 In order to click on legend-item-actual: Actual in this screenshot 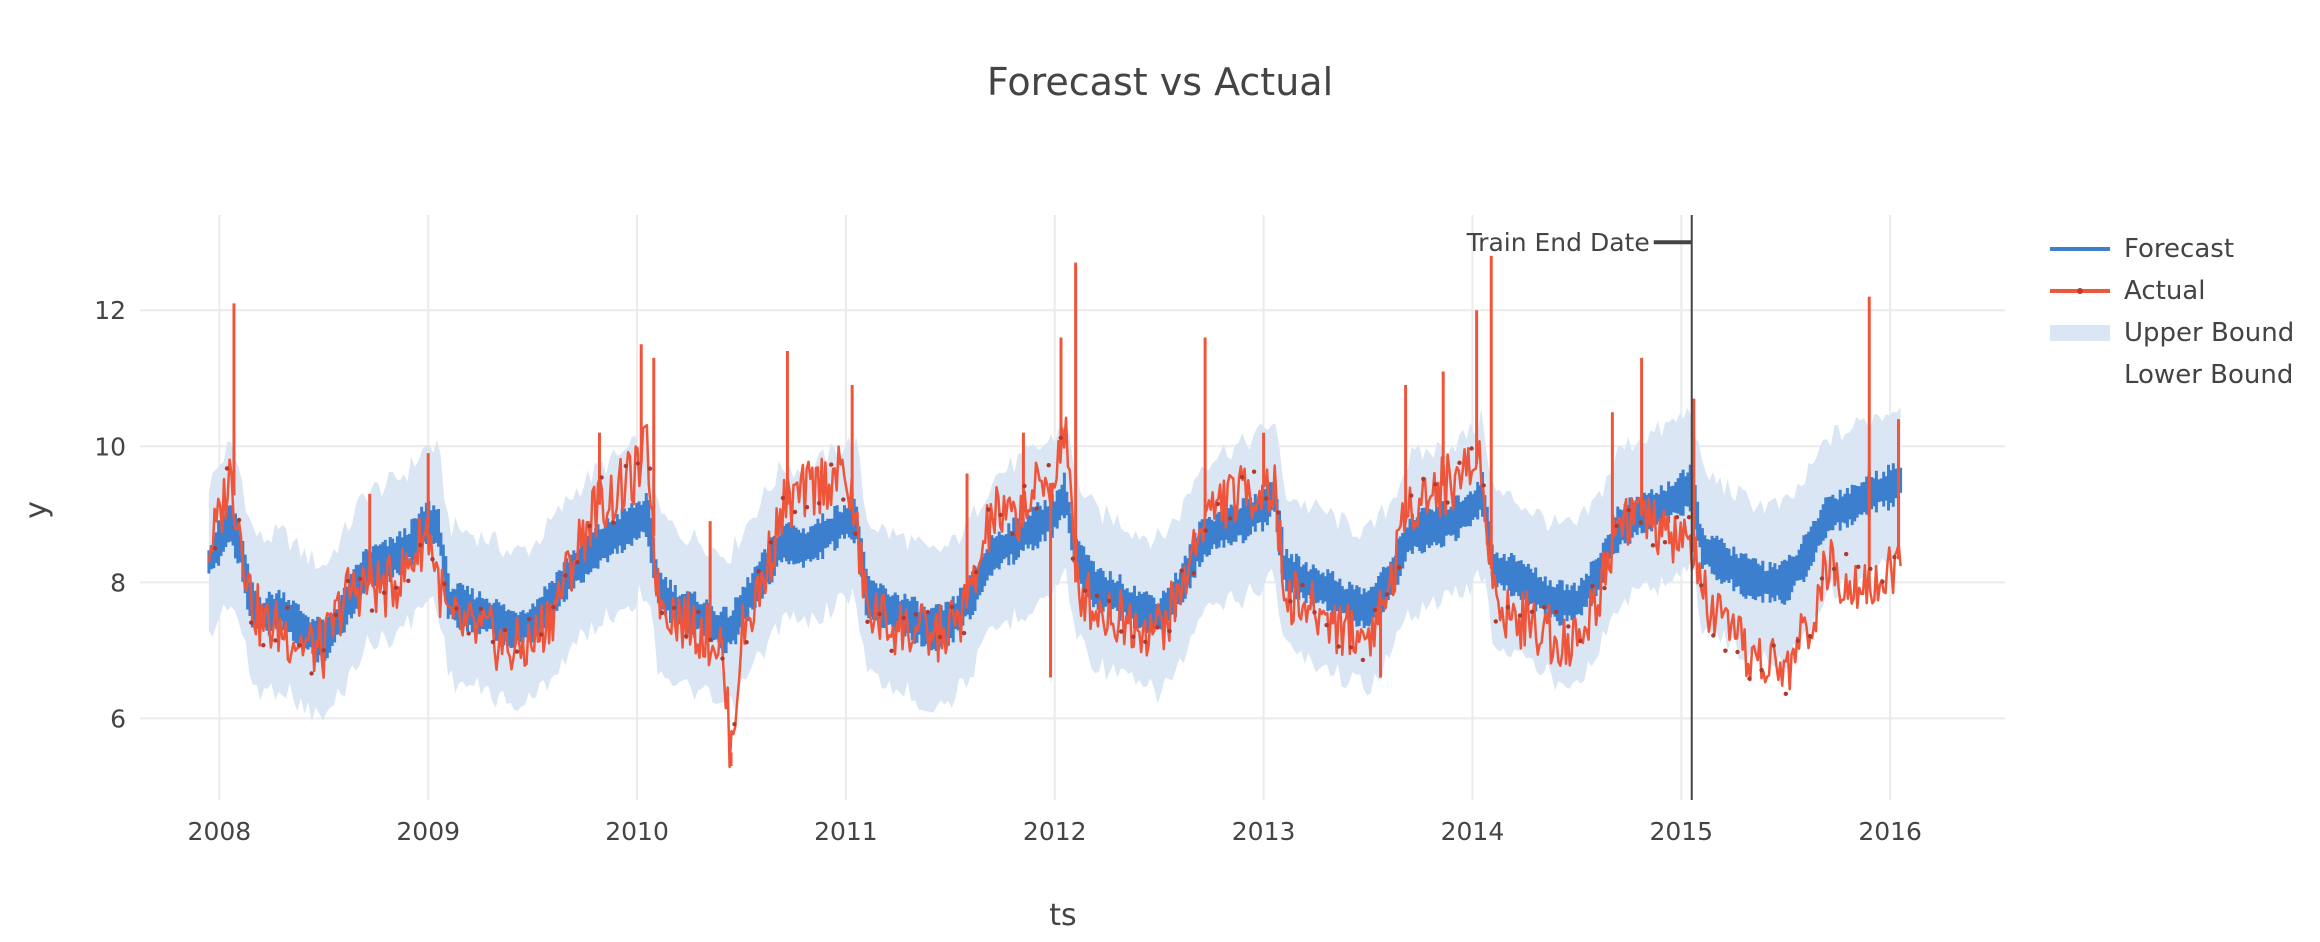, I will do `click(2172, 291)`.